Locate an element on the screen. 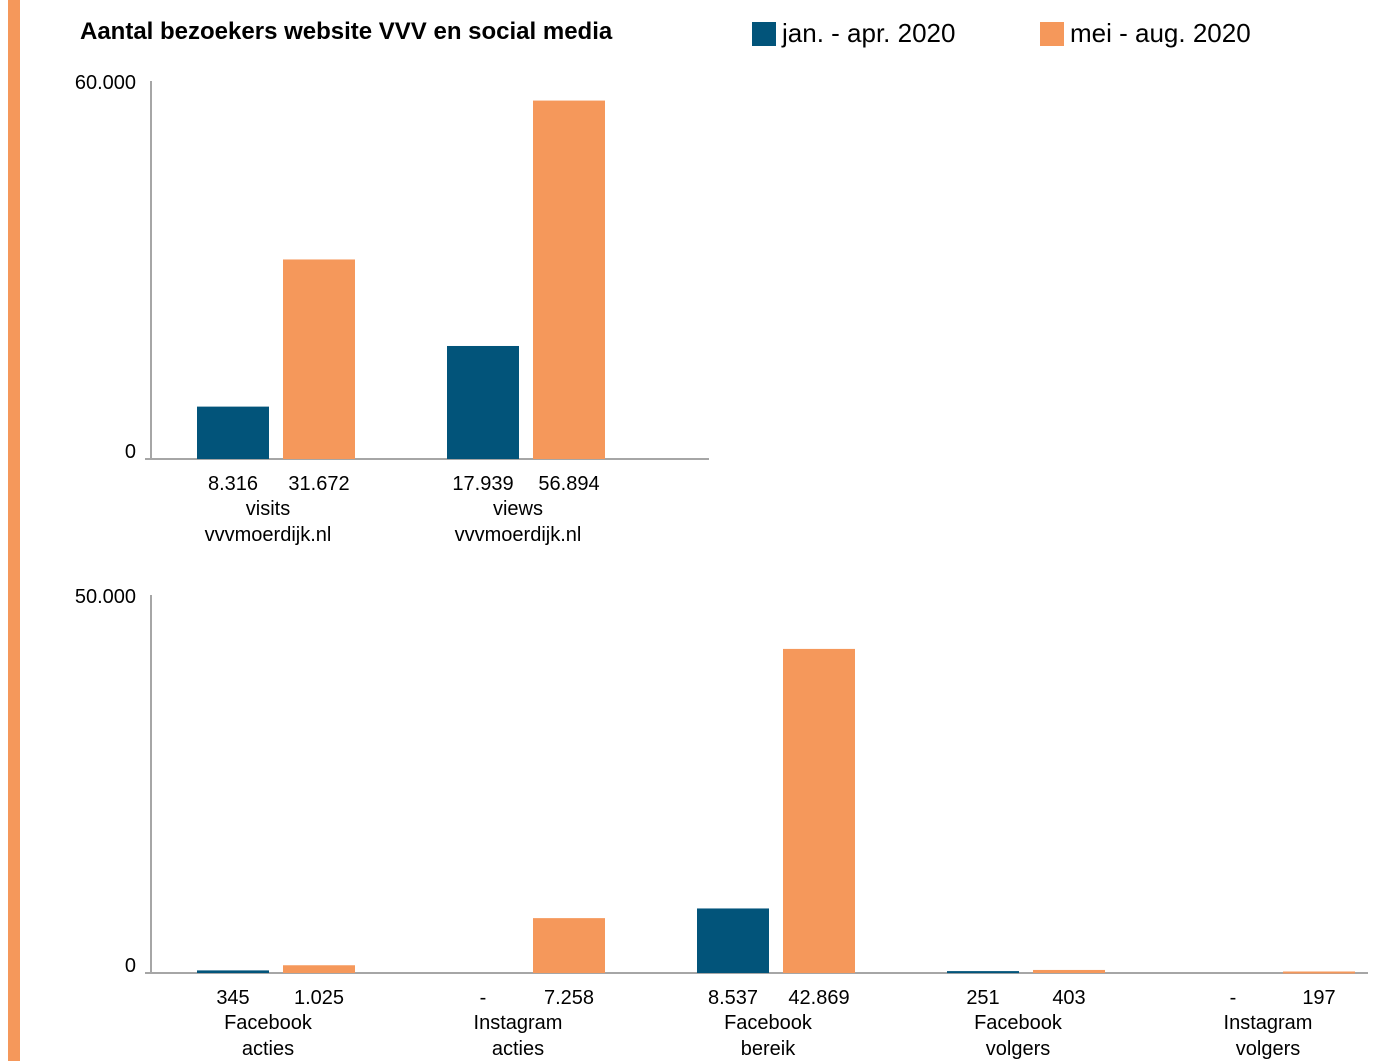  data-label: 251 is located at coordinates (982, 998).